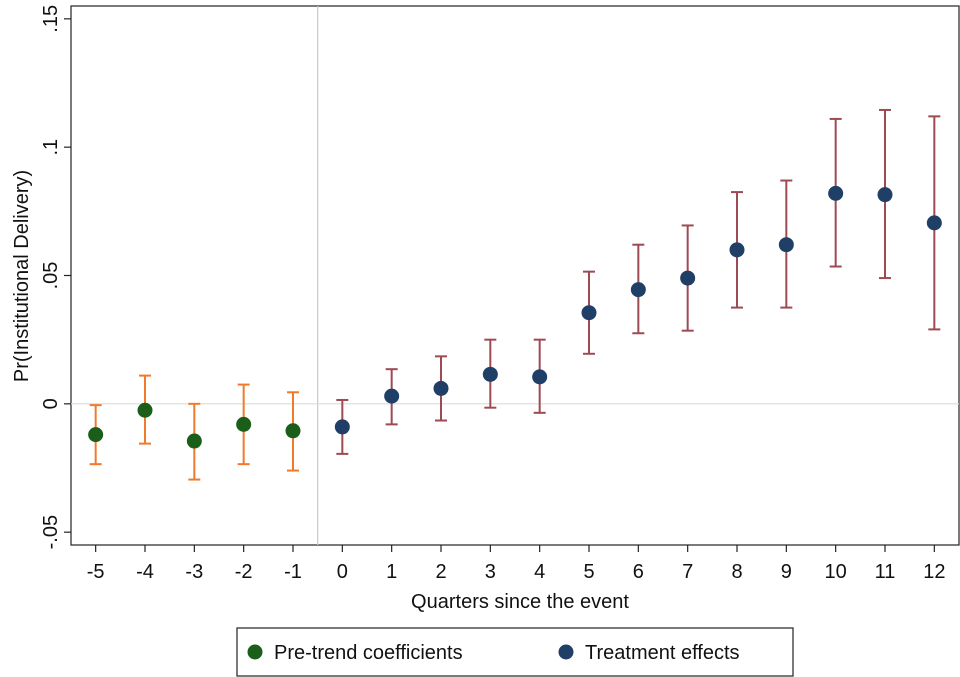 This screenshot has height=677, width=960. I want to click on y-tick-label: .05, so click(51, 276).